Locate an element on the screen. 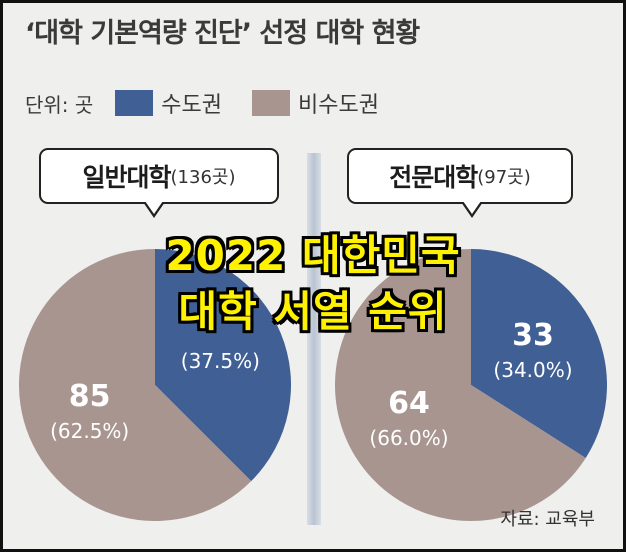 This screenshot has width=626, height=552. bubble-college: 전문대학 (97곳) is located at coordinates (460, 176).